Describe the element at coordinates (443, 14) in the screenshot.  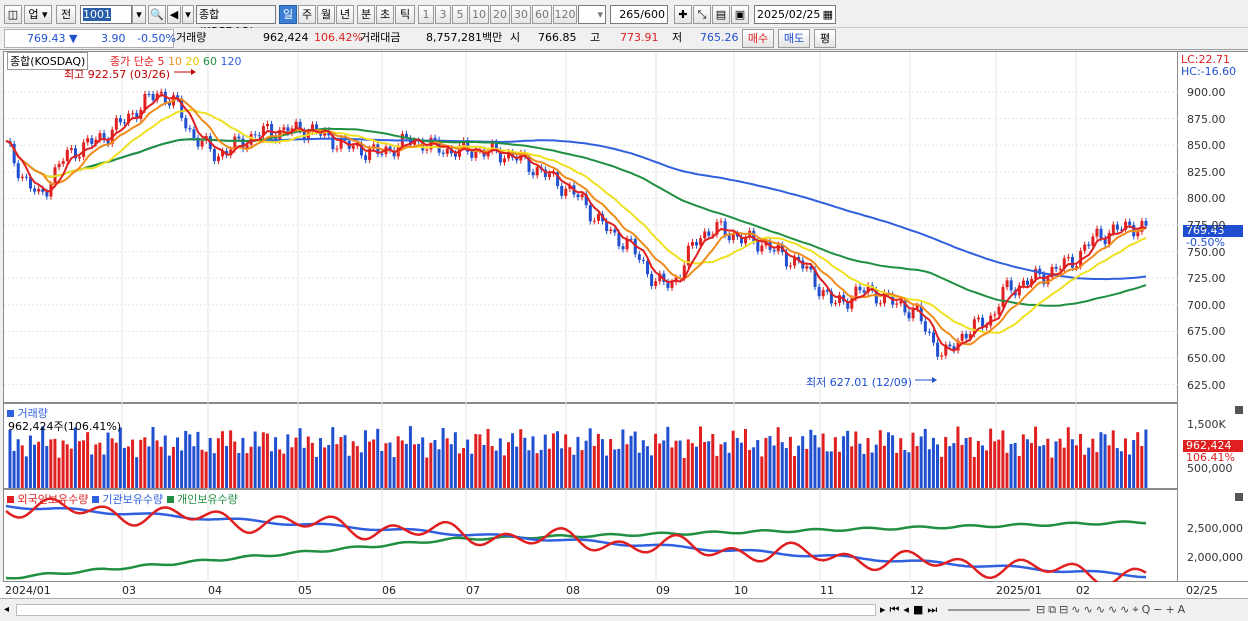
I see `num-3-button: 3` at that location.